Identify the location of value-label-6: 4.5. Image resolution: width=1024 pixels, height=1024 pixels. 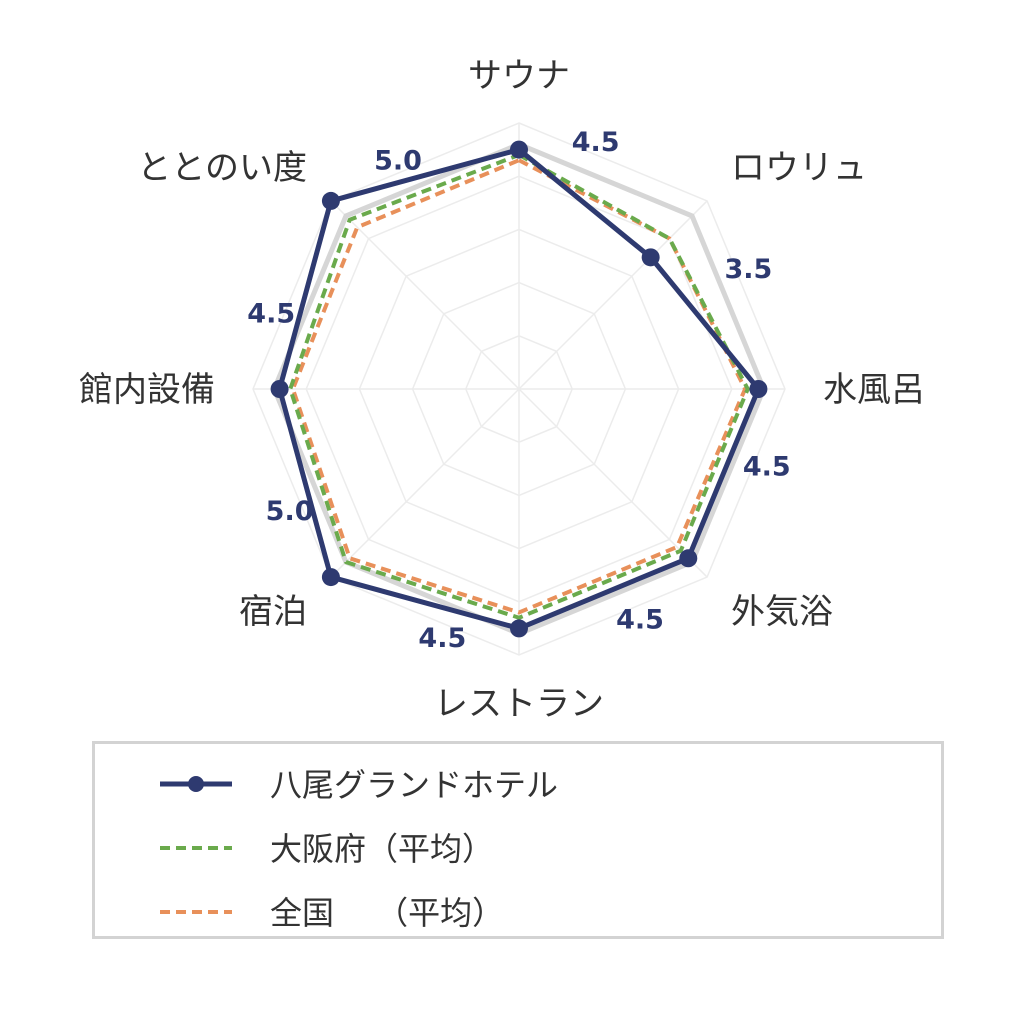
(271, 313).